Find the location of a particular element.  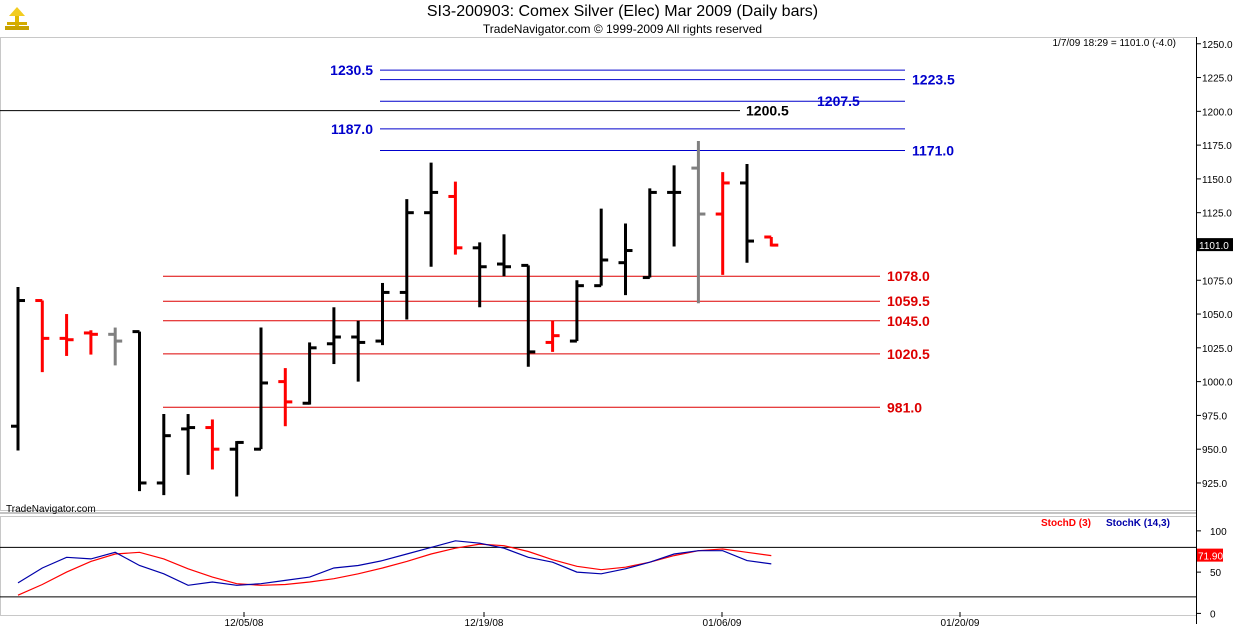

last-price-box is located at coordinates (1215, 245).